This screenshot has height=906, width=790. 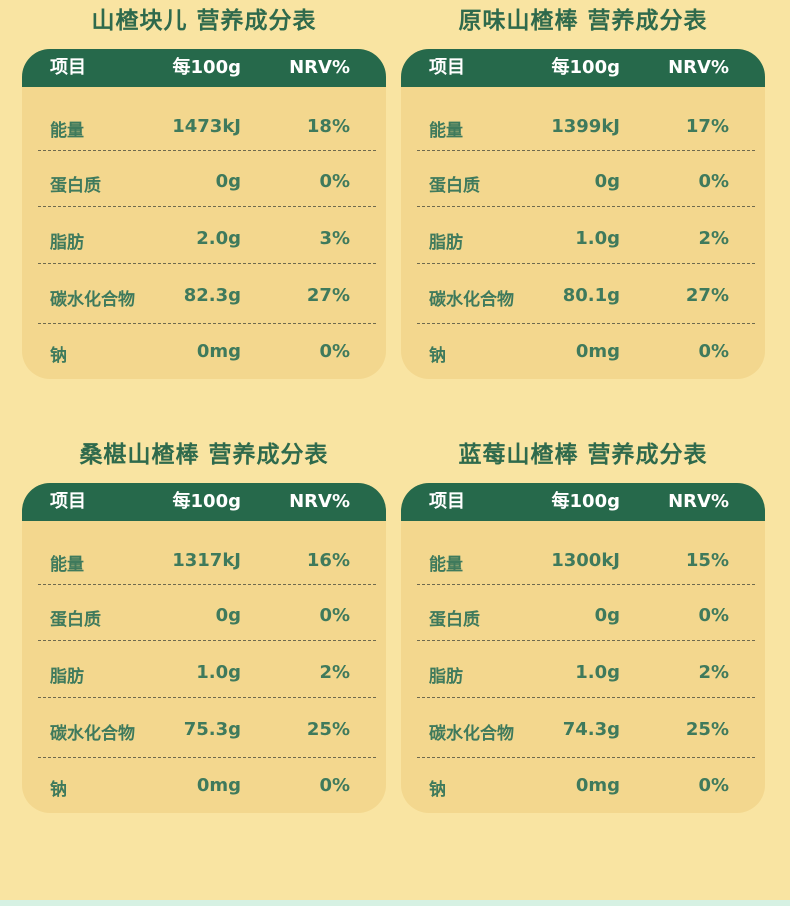 I want to click on table-row-carbohydrate: 碳水化合物 75.3g 25%, so click(x=204, y=730).